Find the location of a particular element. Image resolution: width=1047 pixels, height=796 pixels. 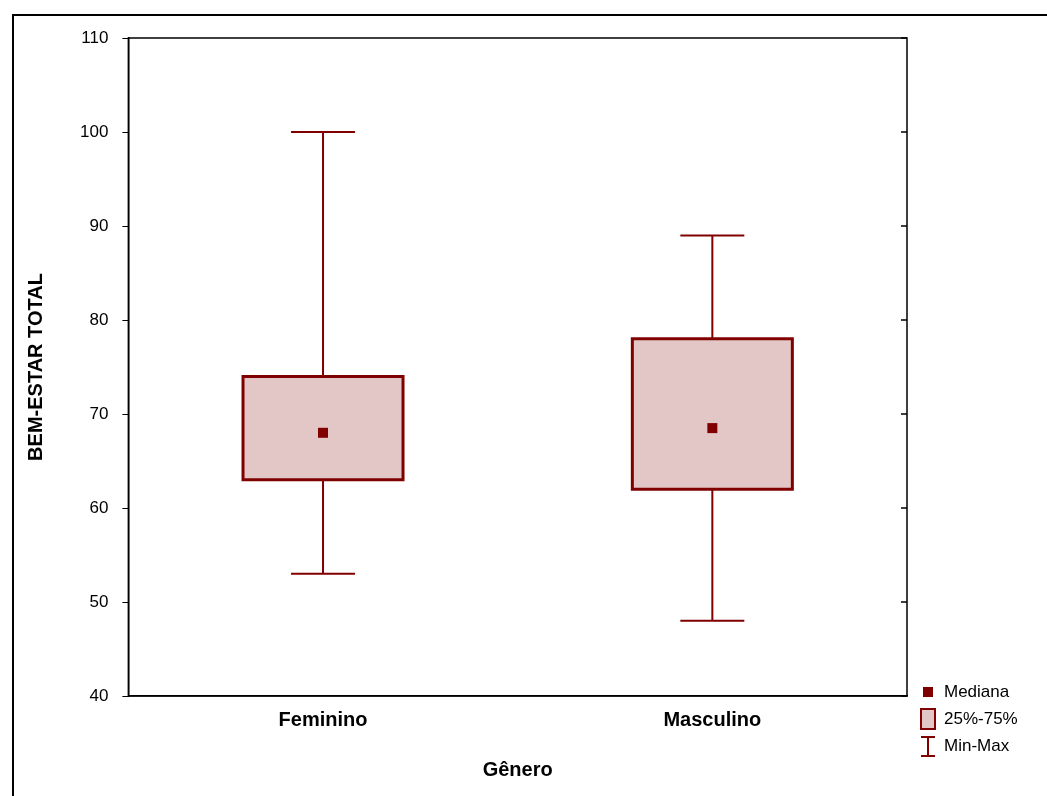

text: Min-Max is located at coordinates (977, 745).